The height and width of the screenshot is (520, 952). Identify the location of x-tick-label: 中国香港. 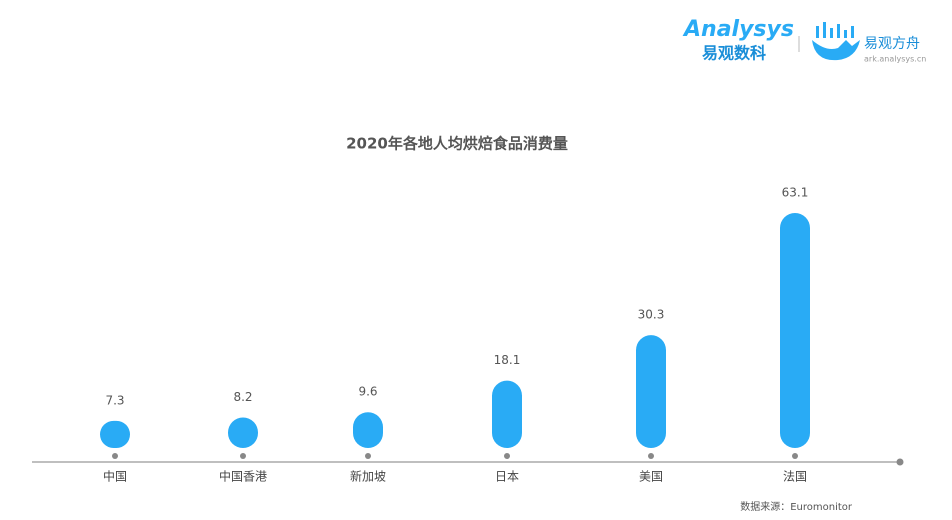
(243, 476).